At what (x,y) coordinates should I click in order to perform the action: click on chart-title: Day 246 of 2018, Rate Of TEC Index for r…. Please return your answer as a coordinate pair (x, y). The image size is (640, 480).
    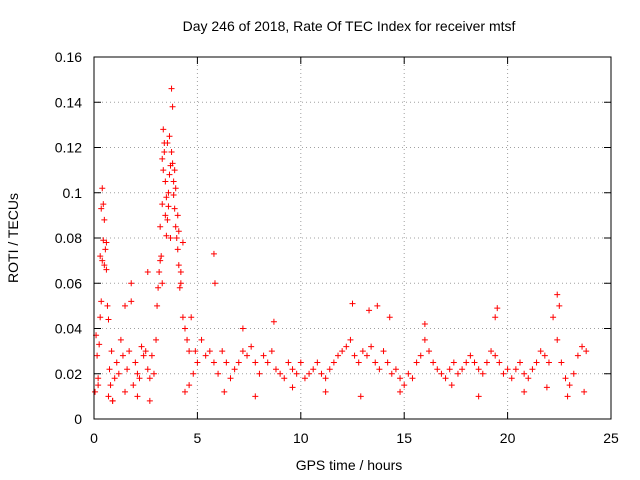
    Looking at the image, I should click on (349, 26).